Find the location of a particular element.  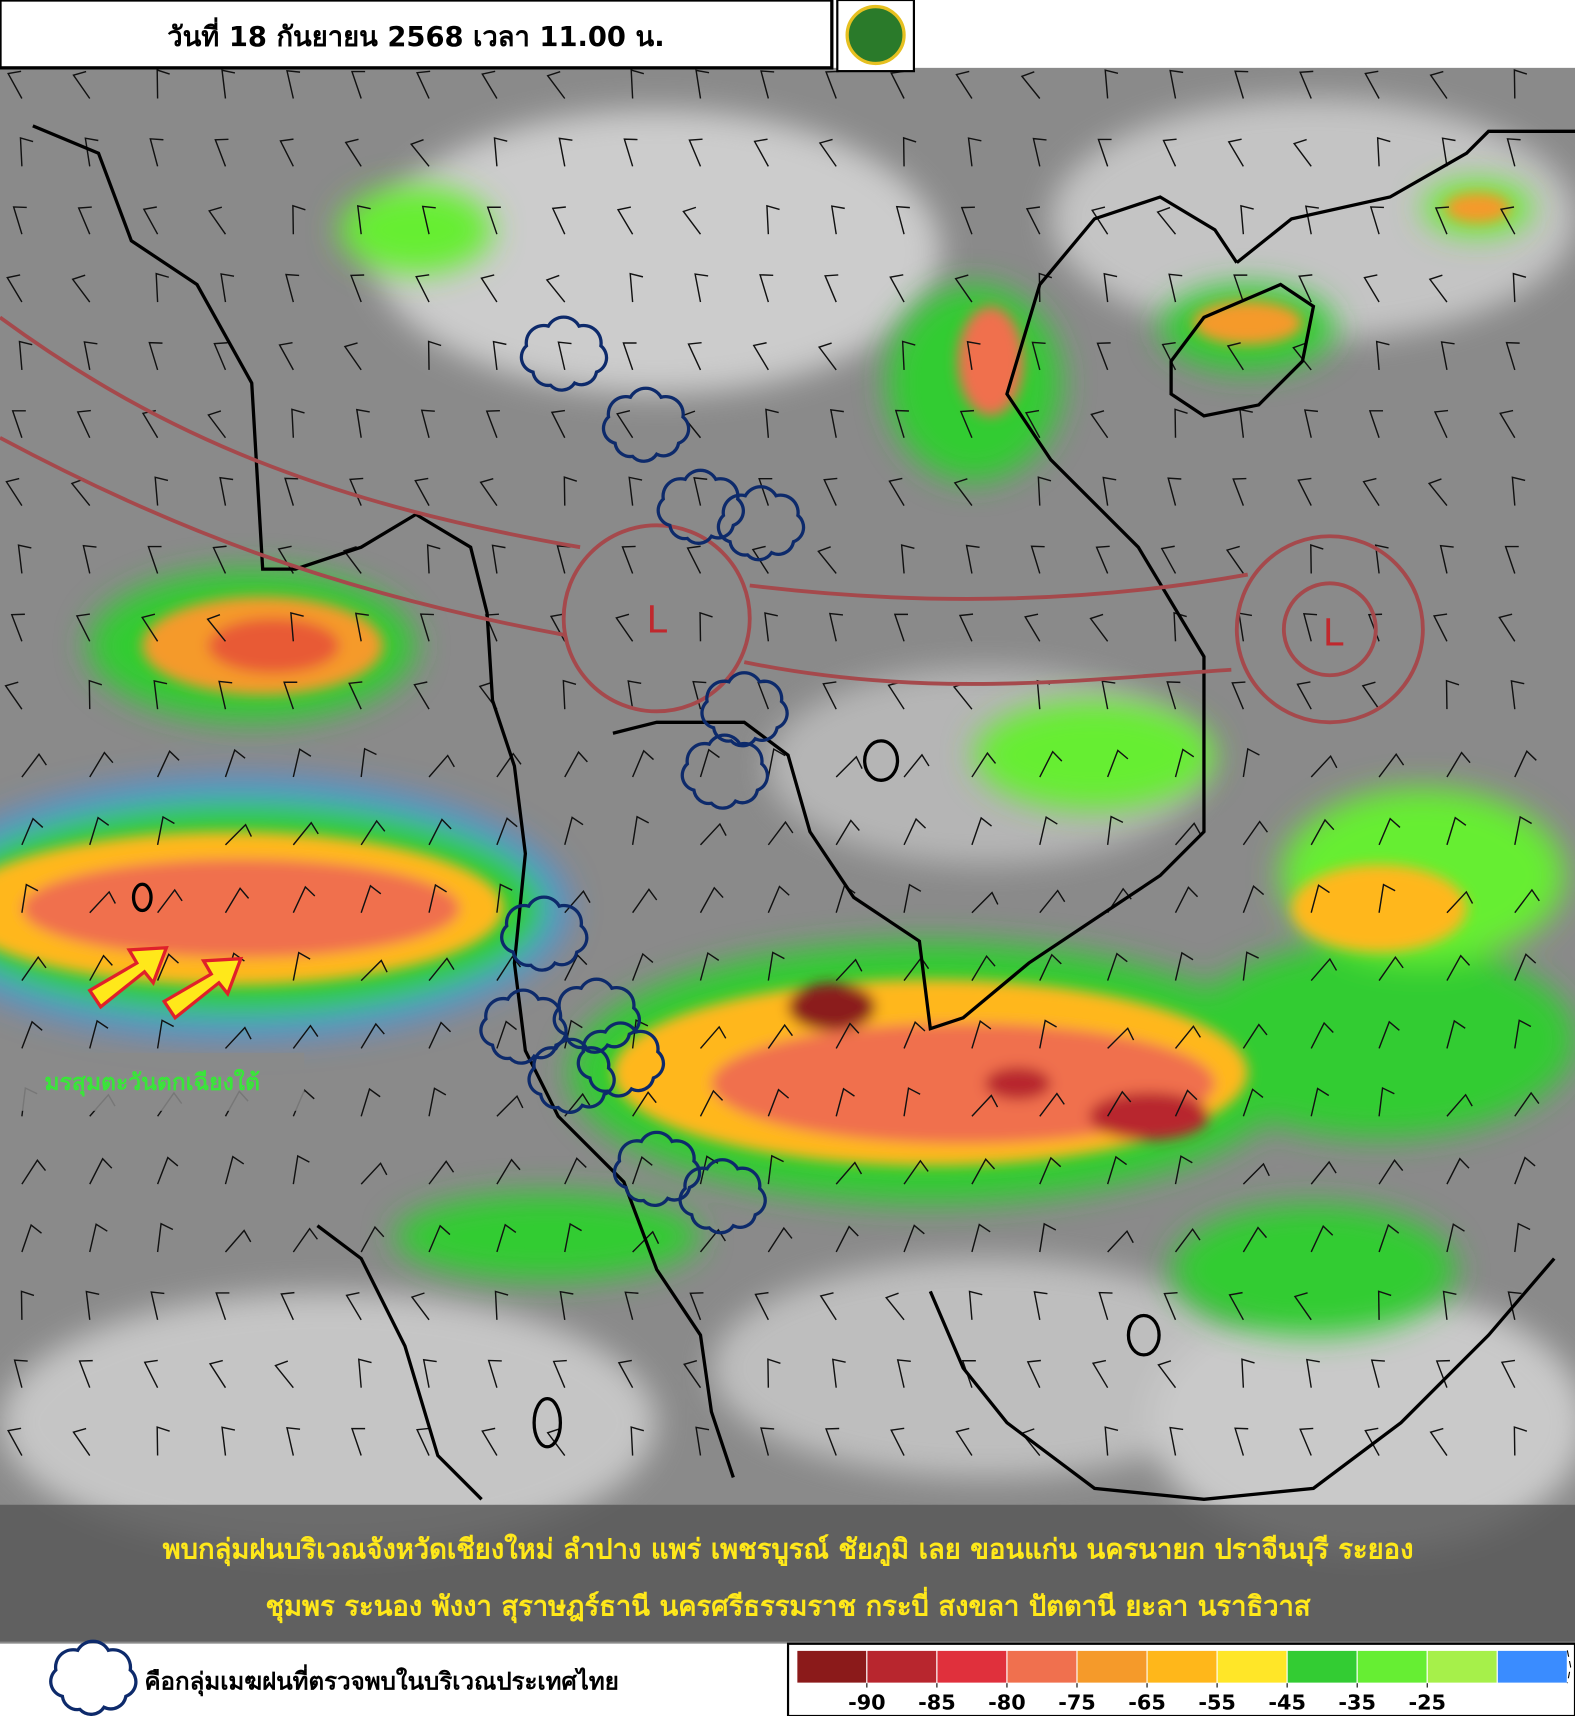

tick-label: -90 is located at coordinates (867, 1702).